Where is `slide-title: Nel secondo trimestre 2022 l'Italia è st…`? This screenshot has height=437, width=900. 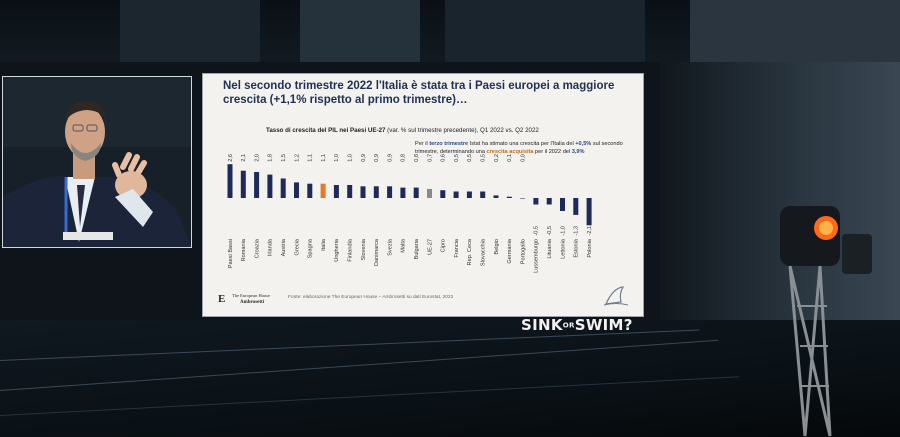 slide-title: Nel secondo trimestre 2022 l'Italia è st… is located at coordinates (419, 93).